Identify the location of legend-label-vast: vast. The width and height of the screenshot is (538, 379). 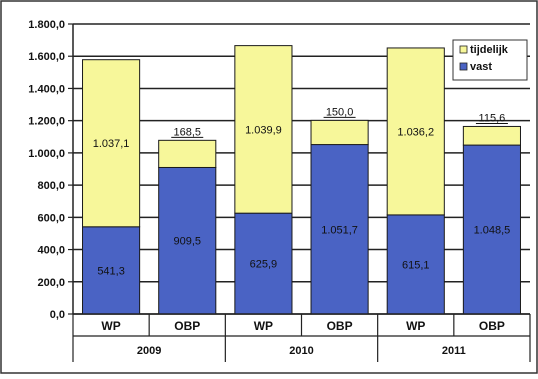
(481, 67).